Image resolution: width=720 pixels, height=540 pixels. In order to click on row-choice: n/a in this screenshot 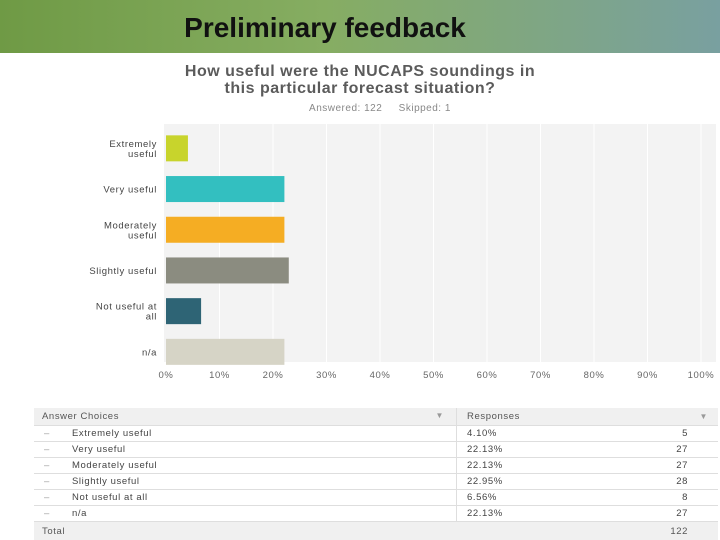, I will do `click(80, 513)`.